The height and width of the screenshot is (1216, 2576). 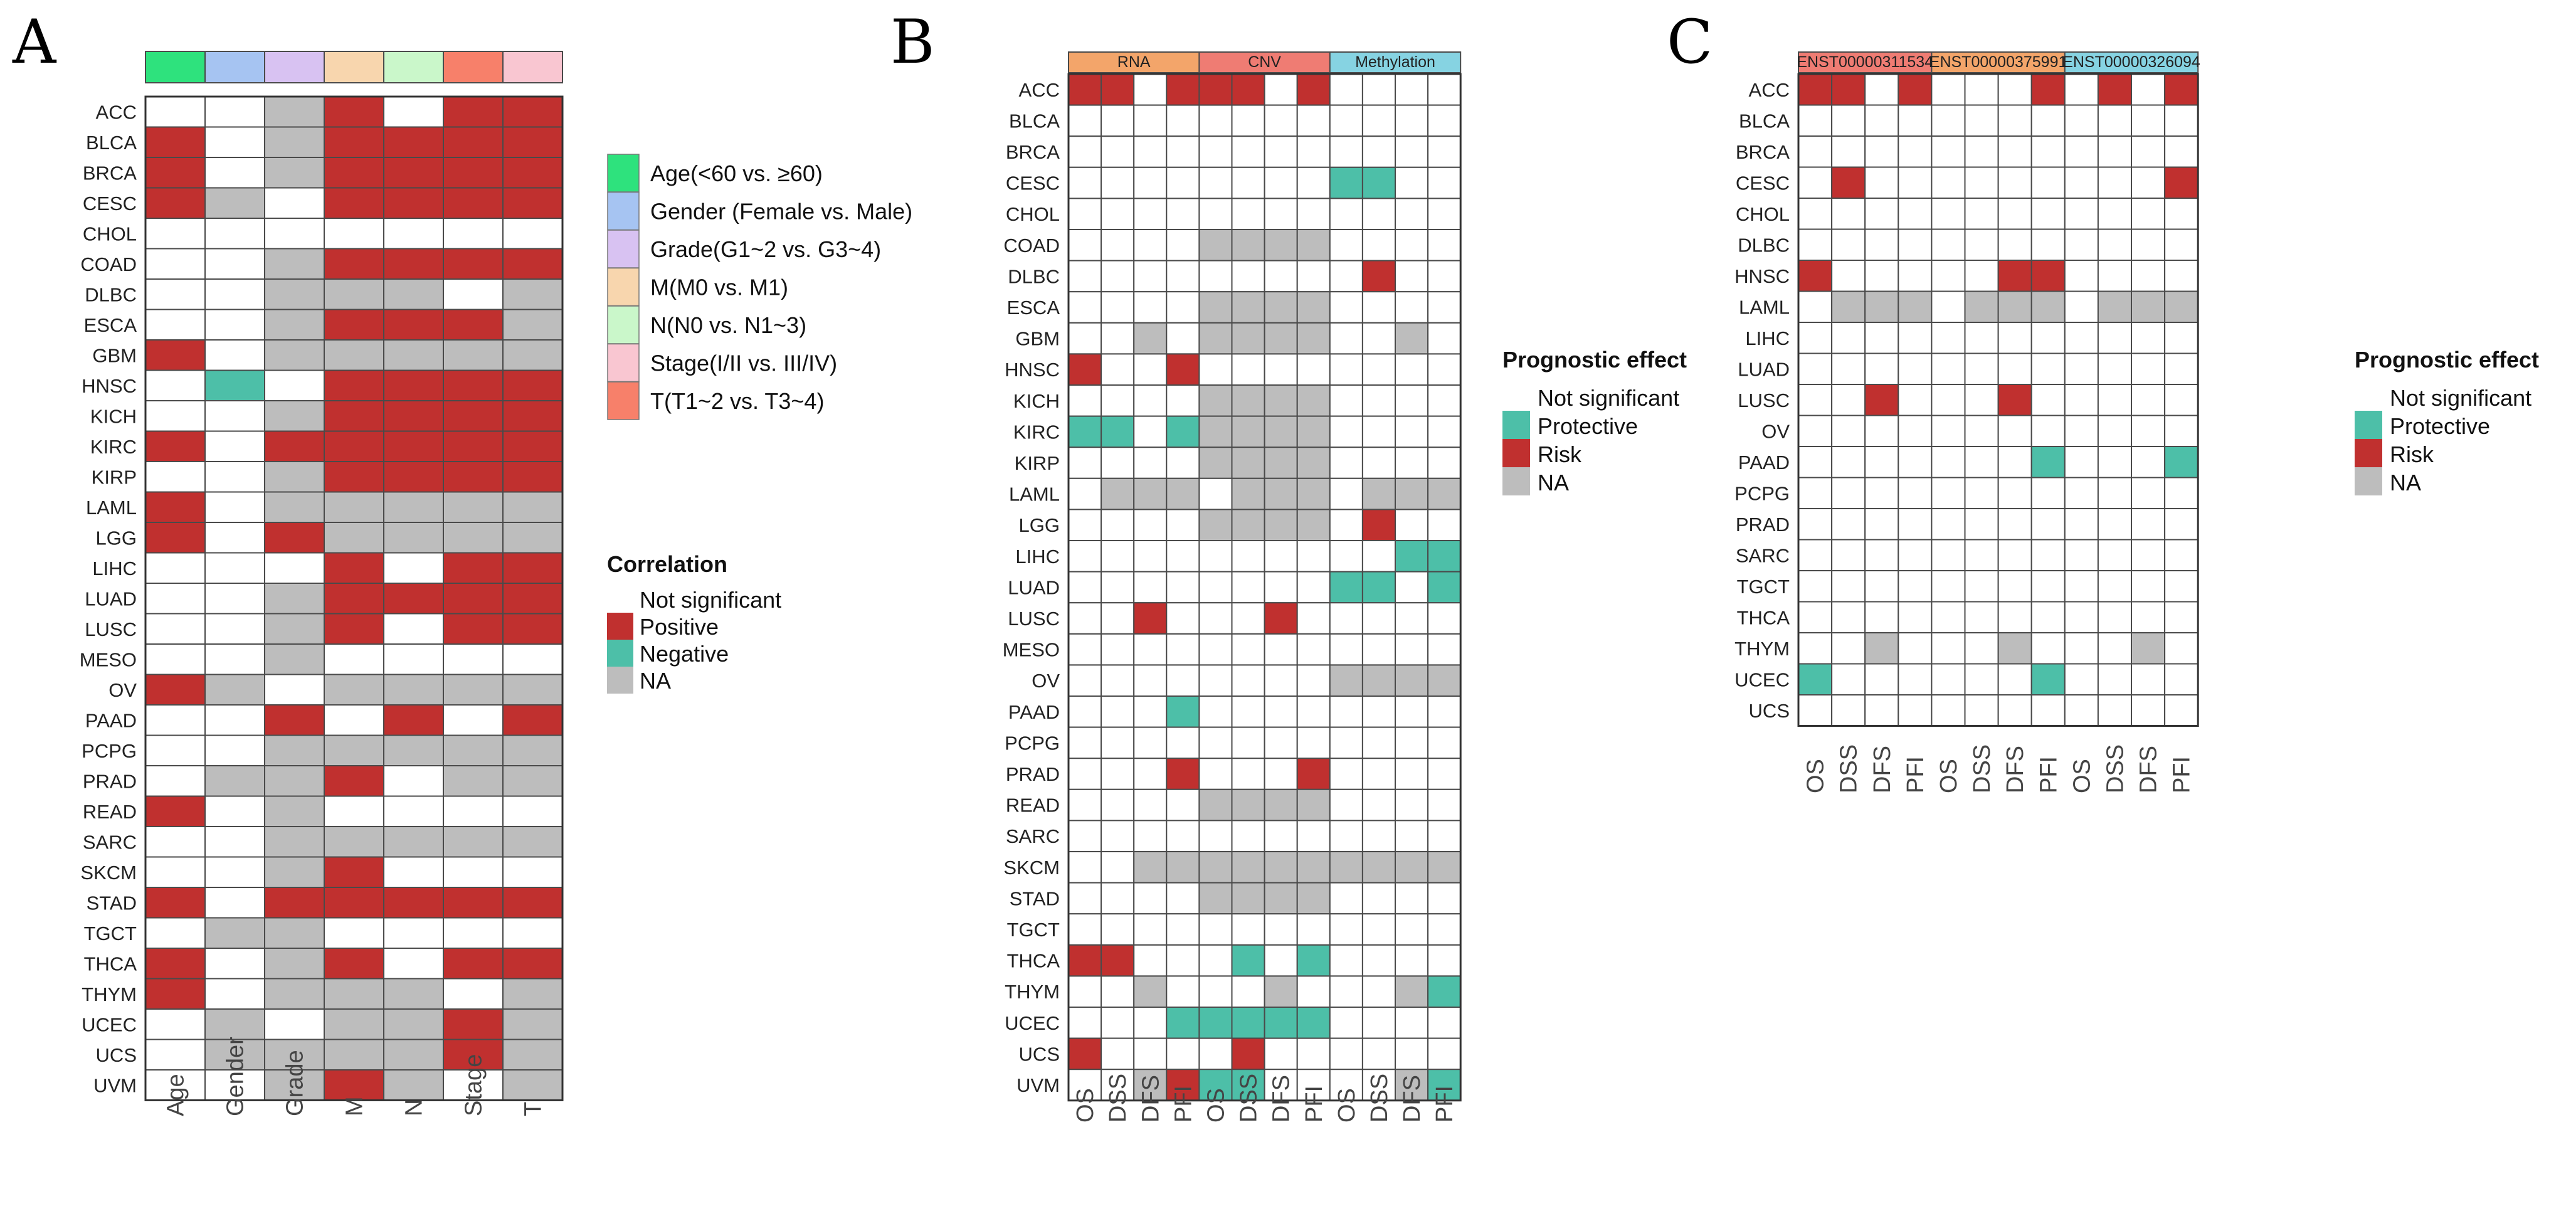 I want to click on prognostic-legend-label: Protective, so click(x=1588, y=426).